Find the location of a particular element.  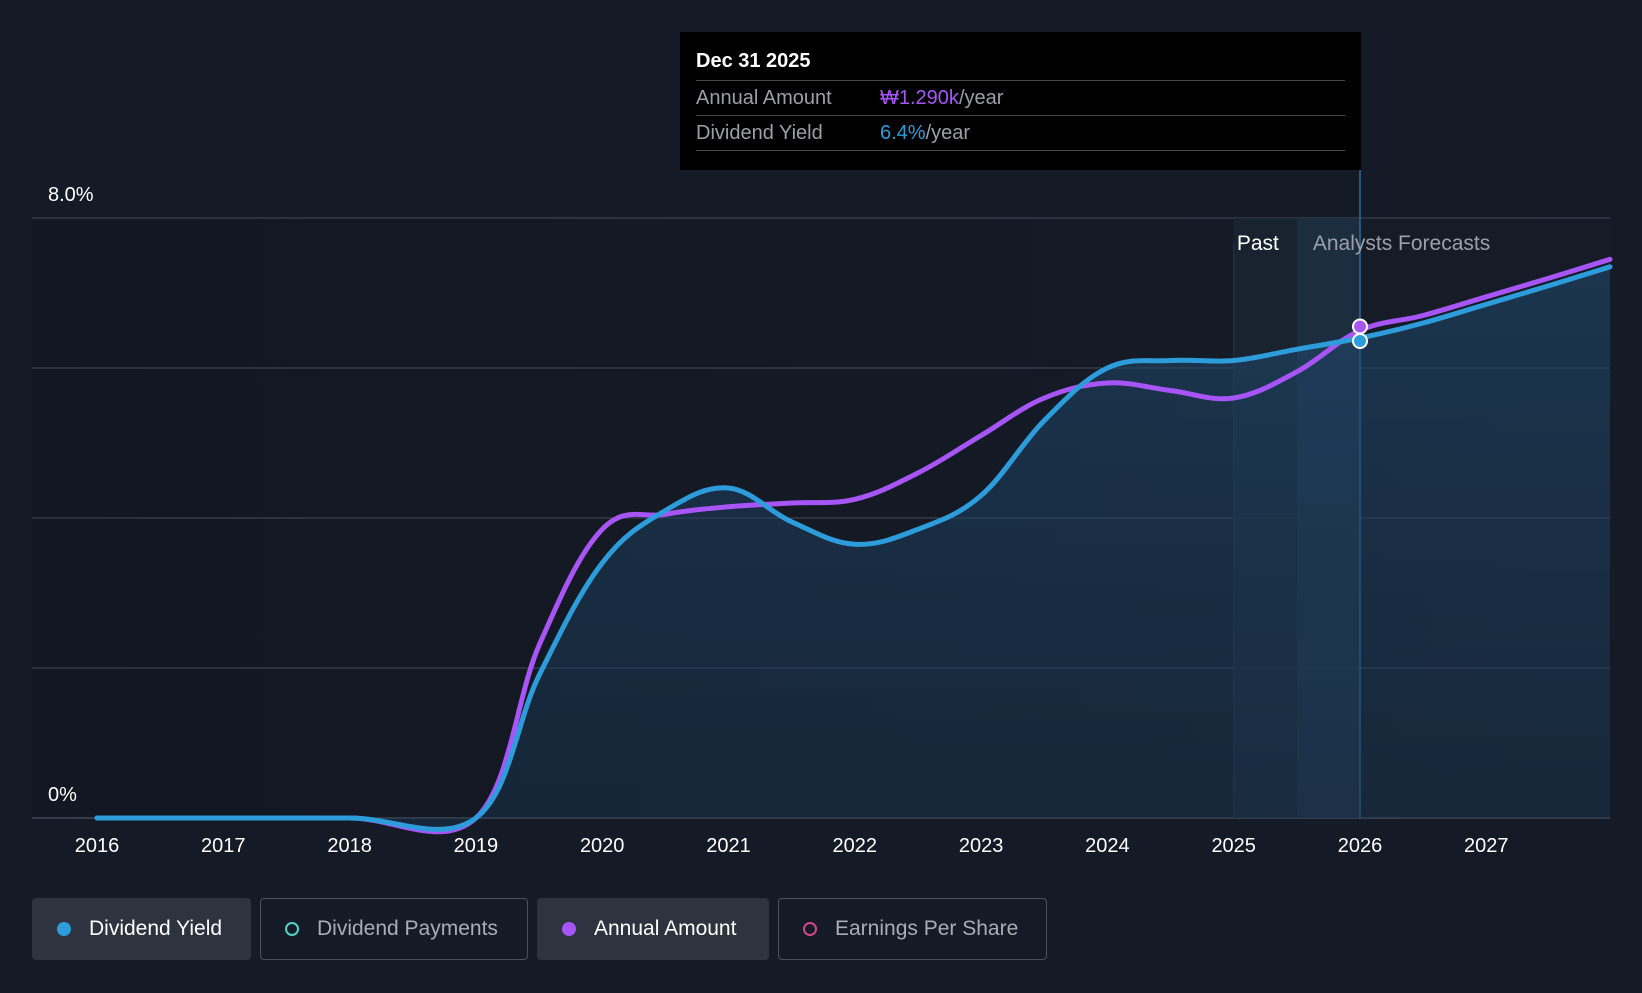

y-tick-label: 0% is located at coordinates (62, 795).